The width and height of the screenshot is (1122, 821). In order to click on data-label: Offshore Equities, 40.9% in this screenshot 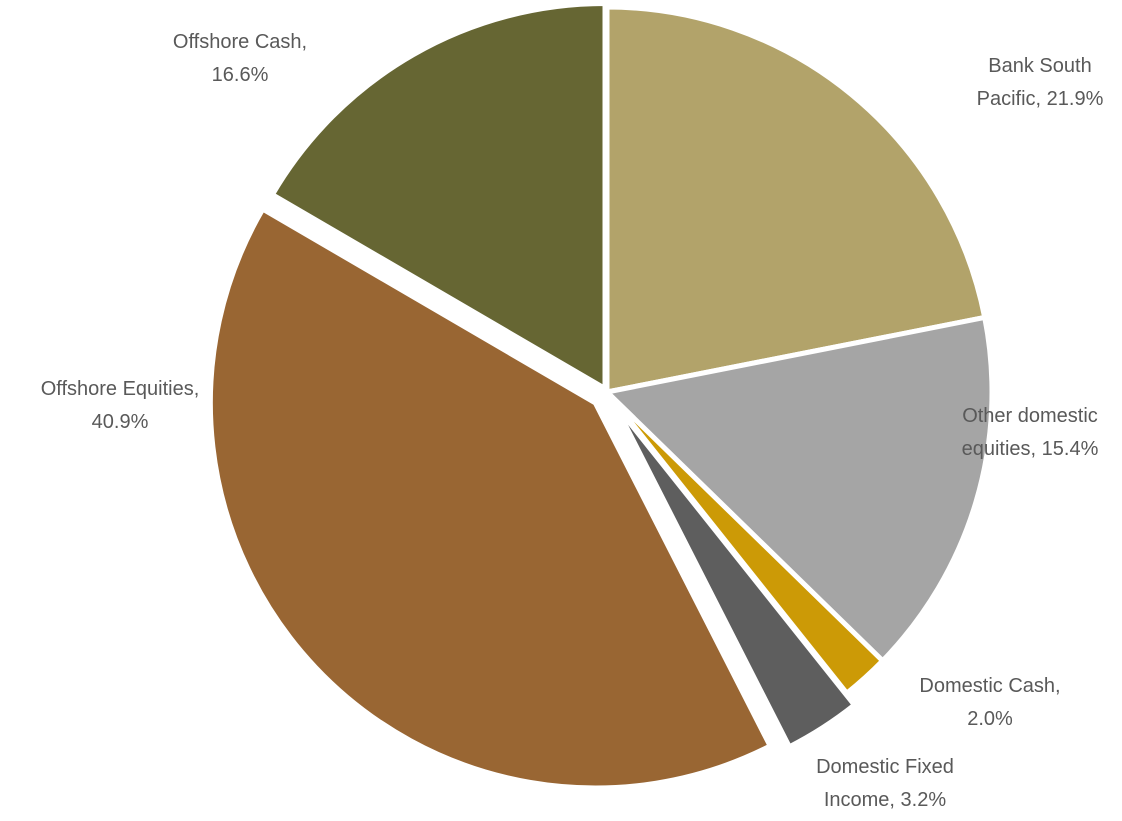, I will do `click(120, 405)`.